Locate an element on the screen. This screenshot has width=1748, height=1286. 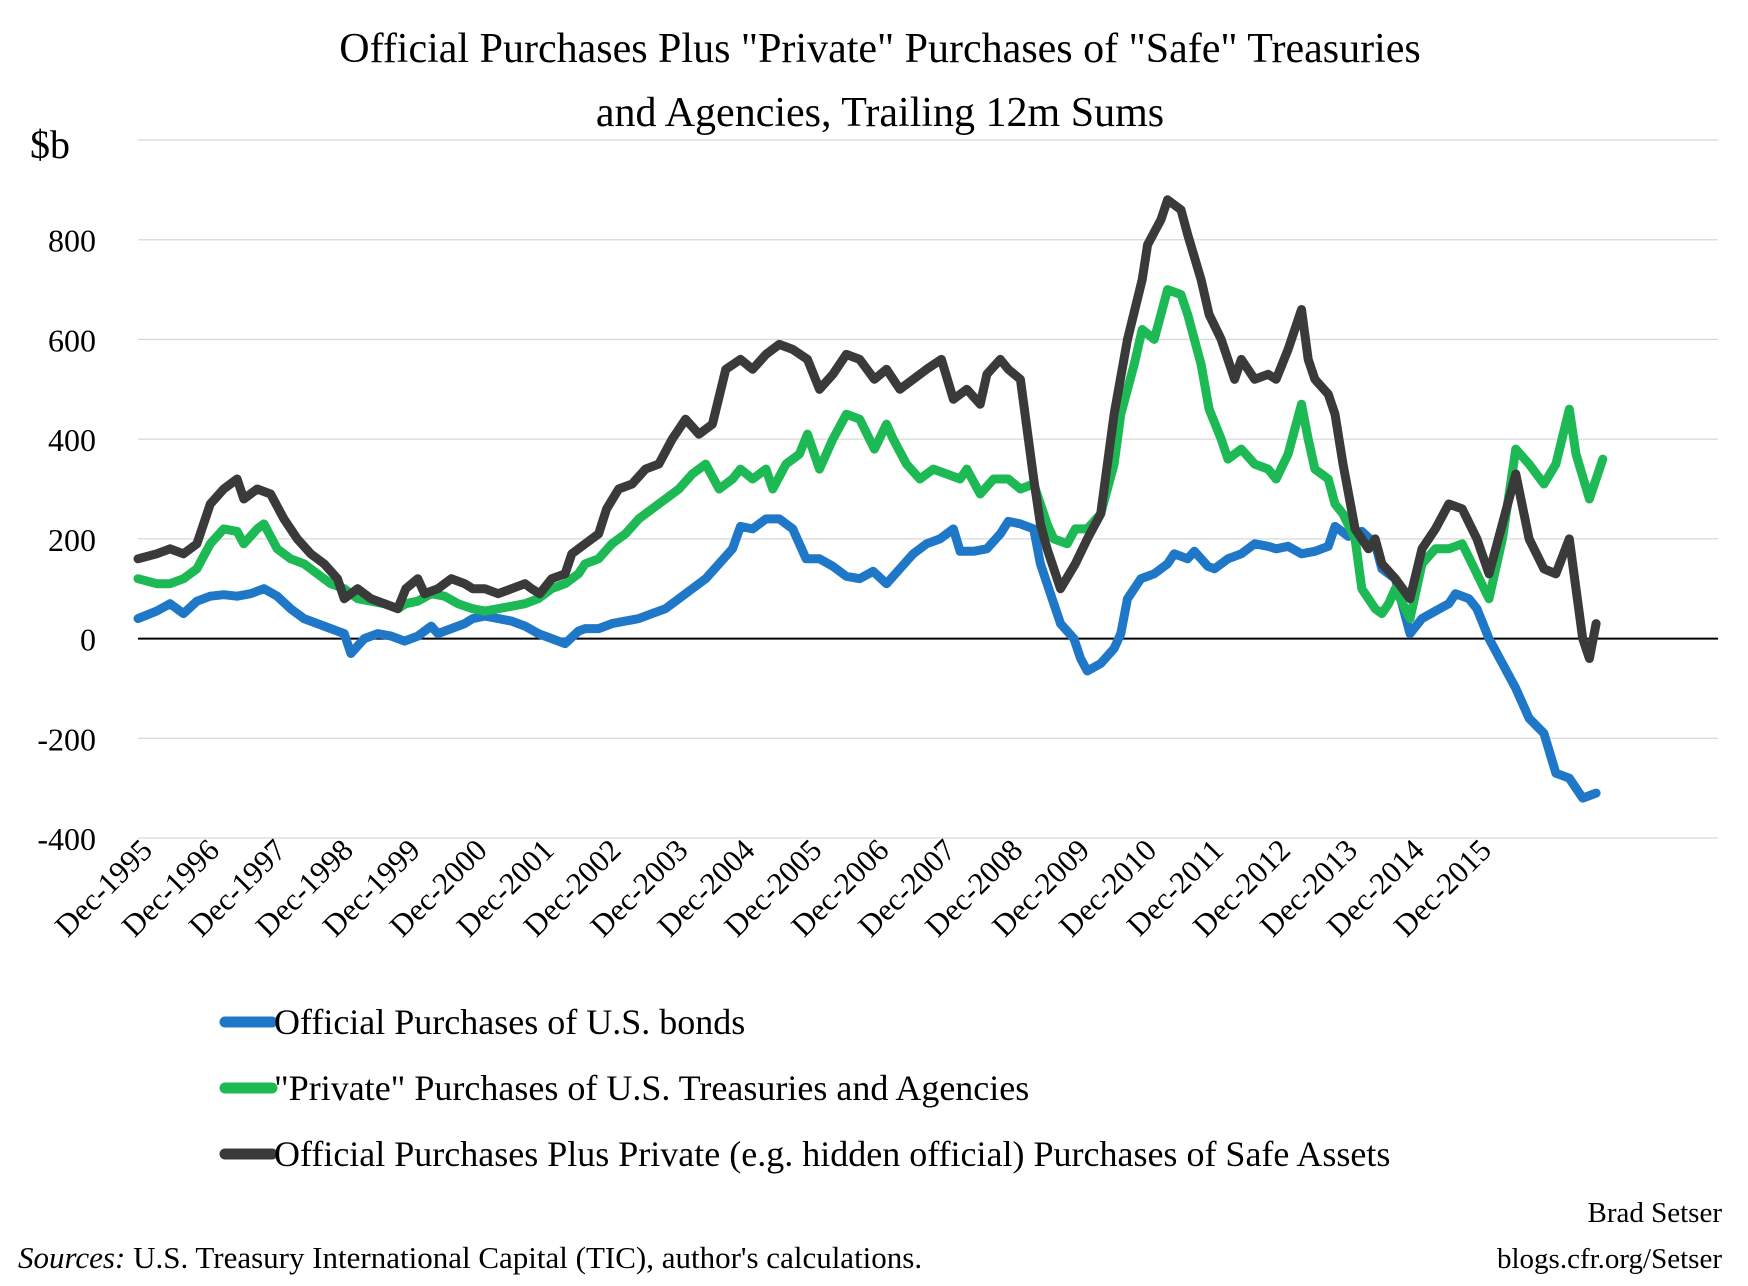
chart-title-line-2: and Agencies, Trailing 12m Sums is located at coordinates (880, 113).